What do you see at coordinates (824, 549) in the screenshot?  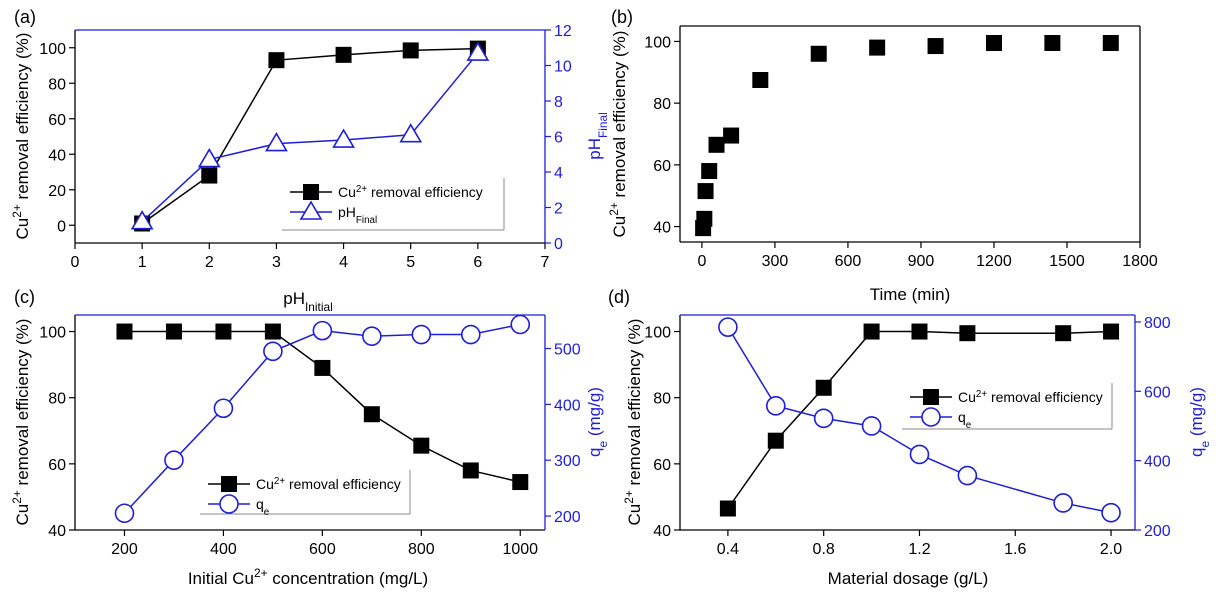 I see `x-tick-label: 0.8` at bounding box center [824, 549].